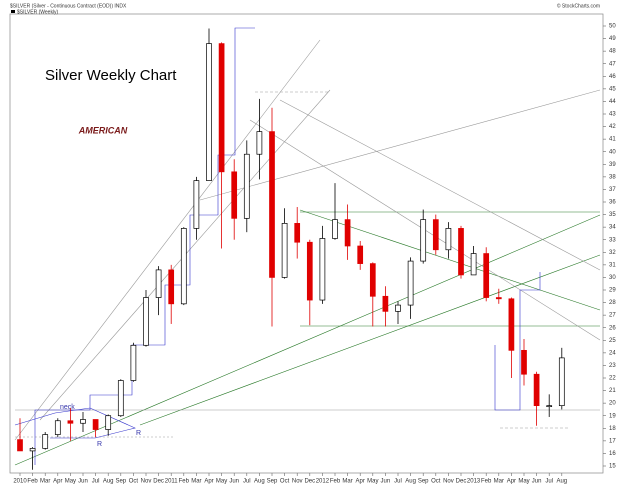  What do you see at coordinates (38, 12) in the screenshot?
I see `legend-label: $SILVER (Weekly)` at bounding box center [38, 12].